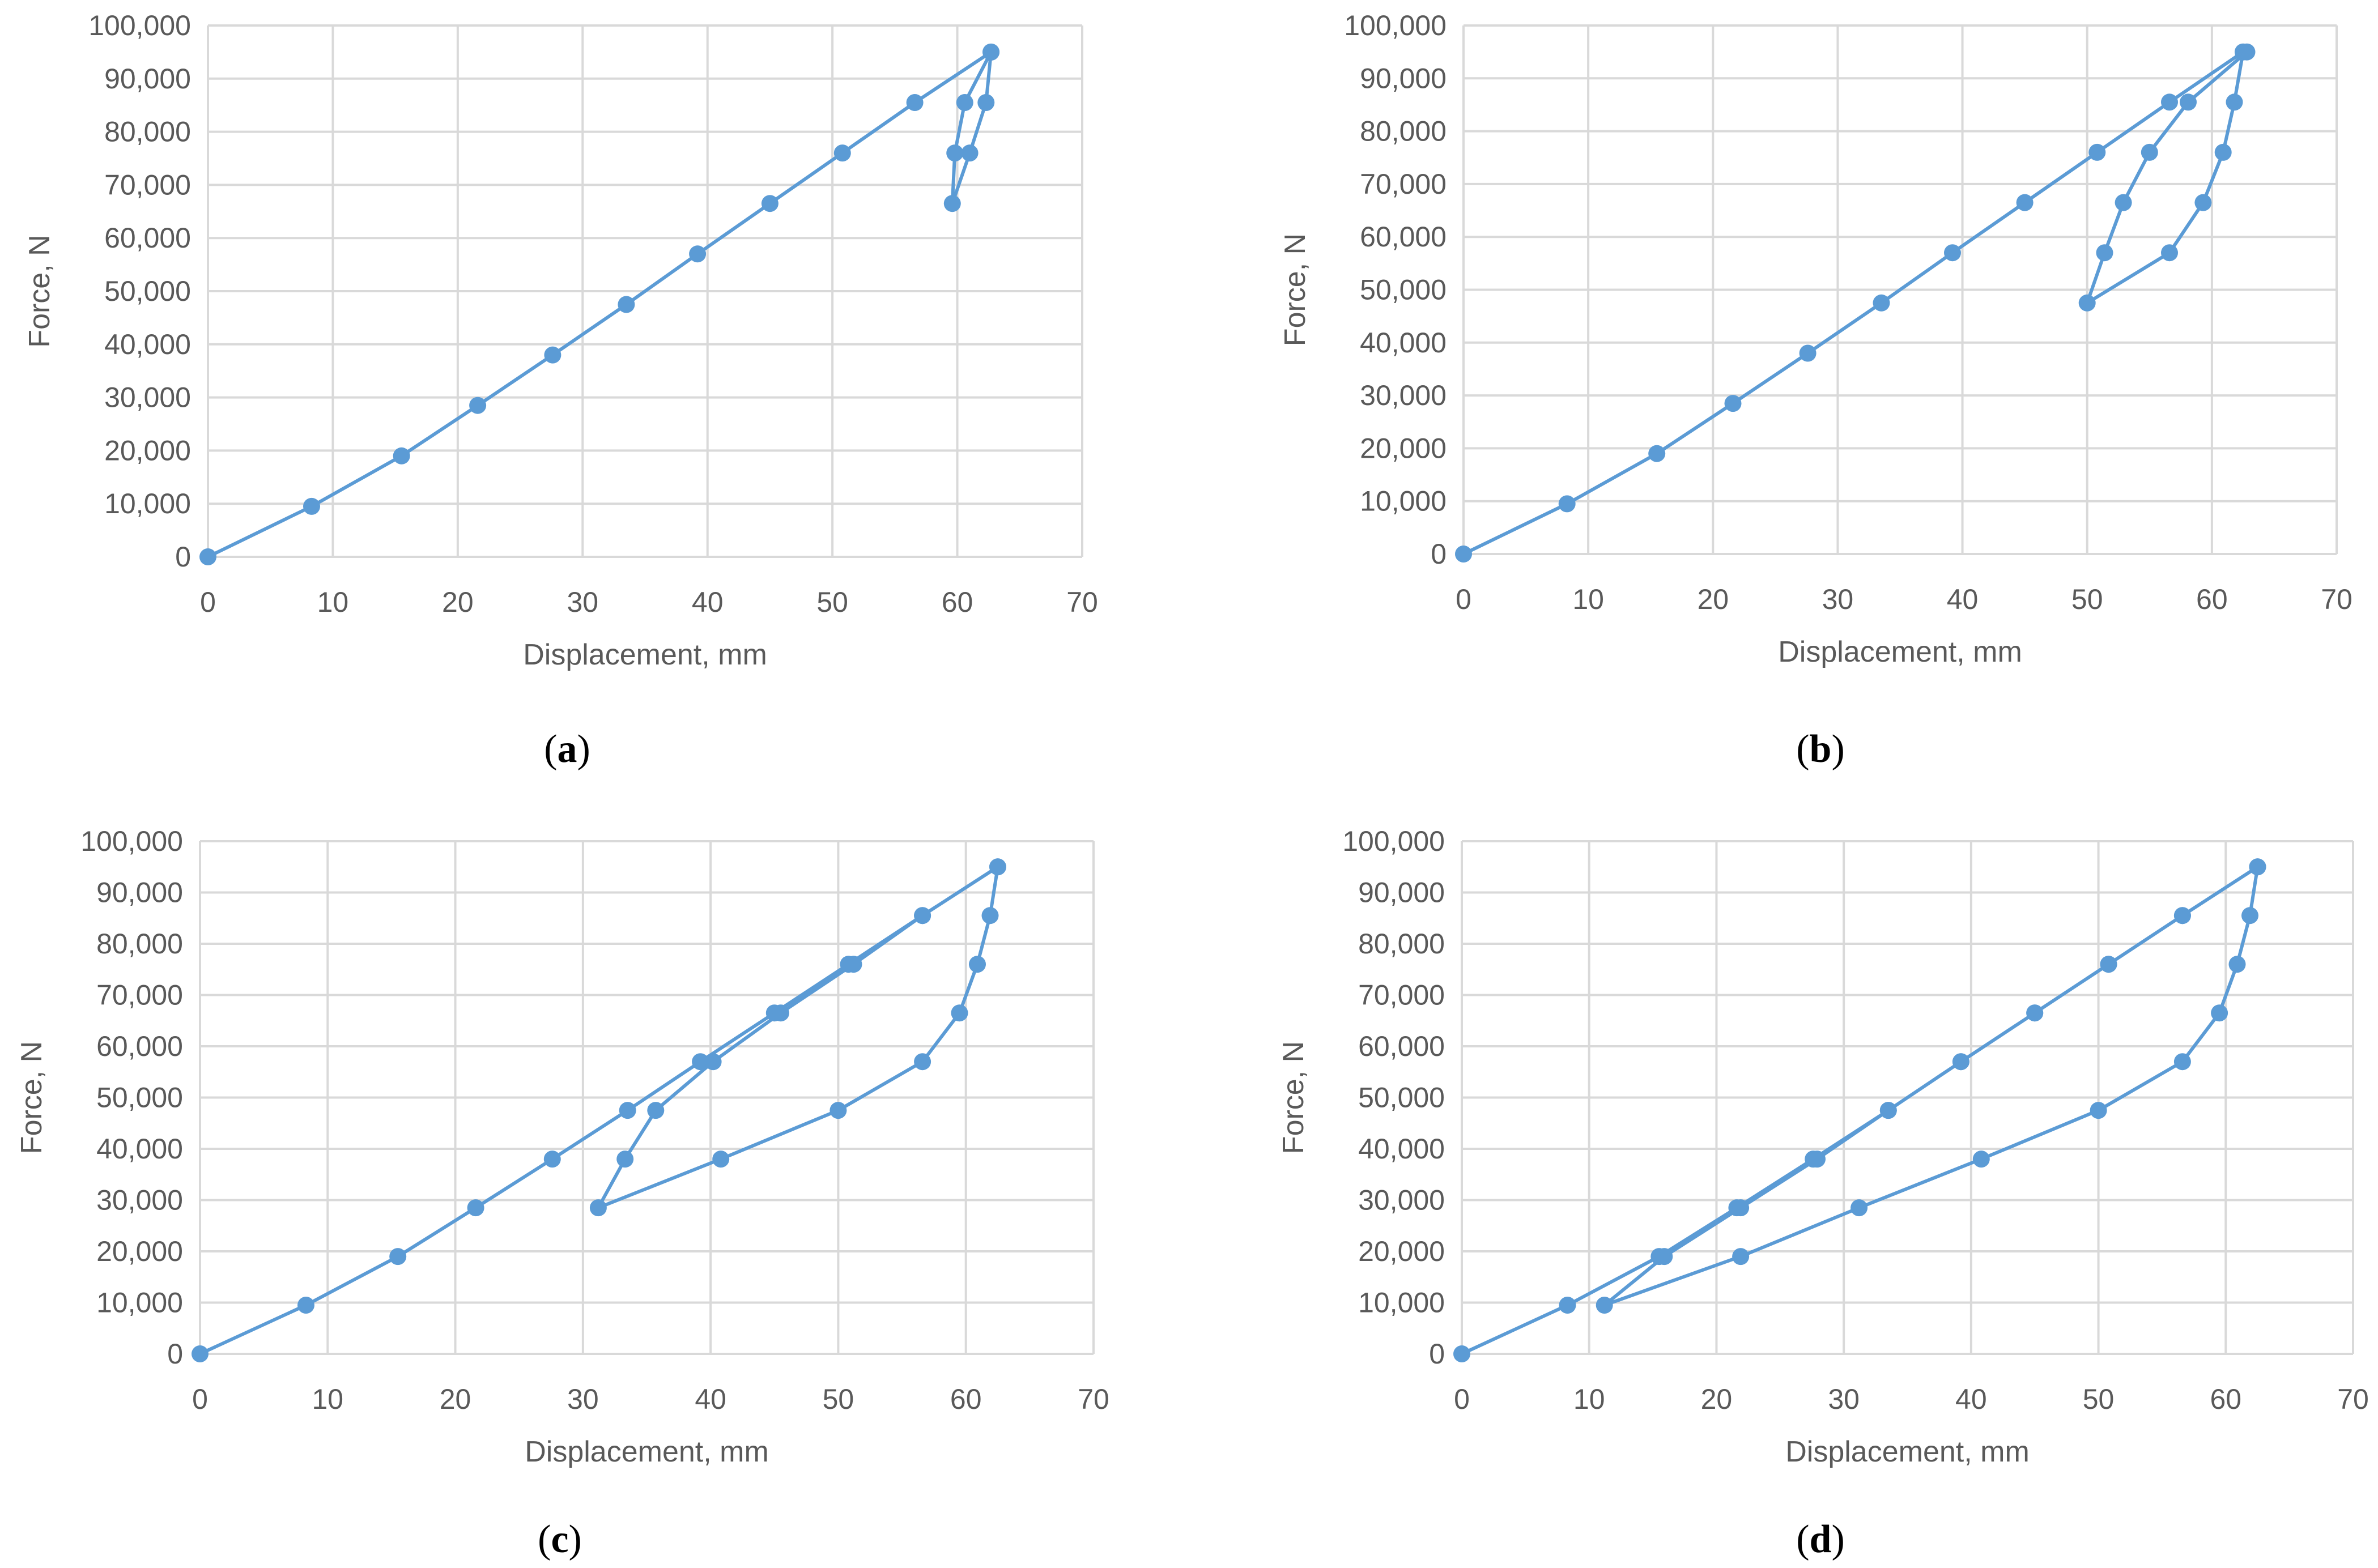 The image size is (2378, 1568). I want to click on panel-label: c, so click(559, 1540).